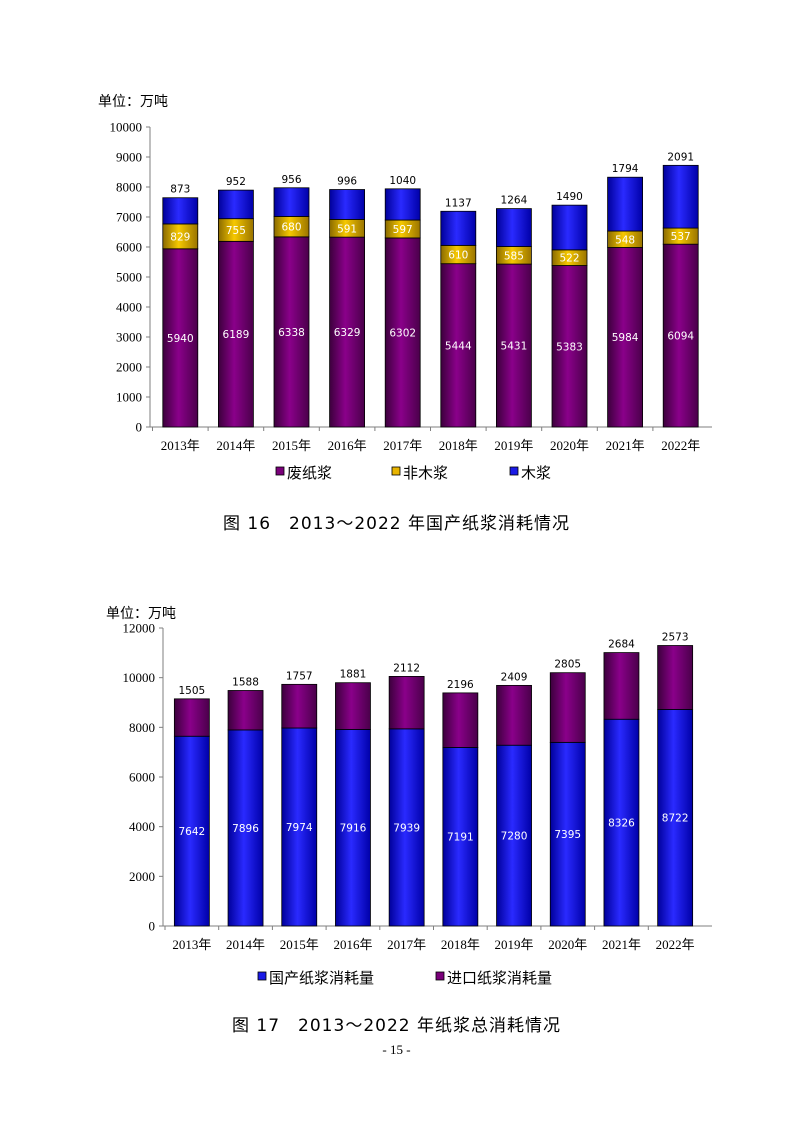  What do you see at coordinates (458, 256) in the screenshot?
I see `data-label: 610` at bounding box center [458, 256].